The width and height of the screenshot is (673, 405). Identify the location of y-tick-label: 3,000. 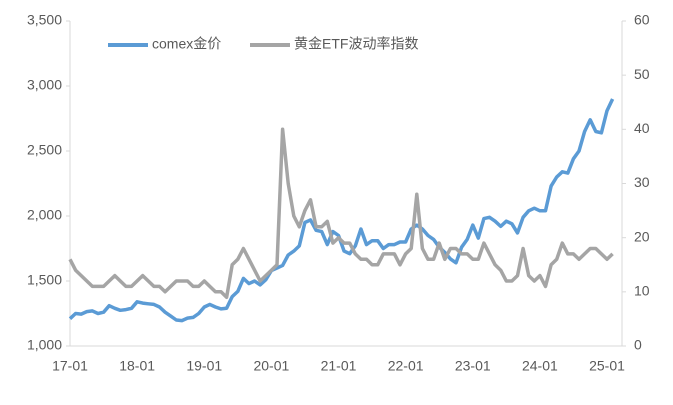
(44, 85).